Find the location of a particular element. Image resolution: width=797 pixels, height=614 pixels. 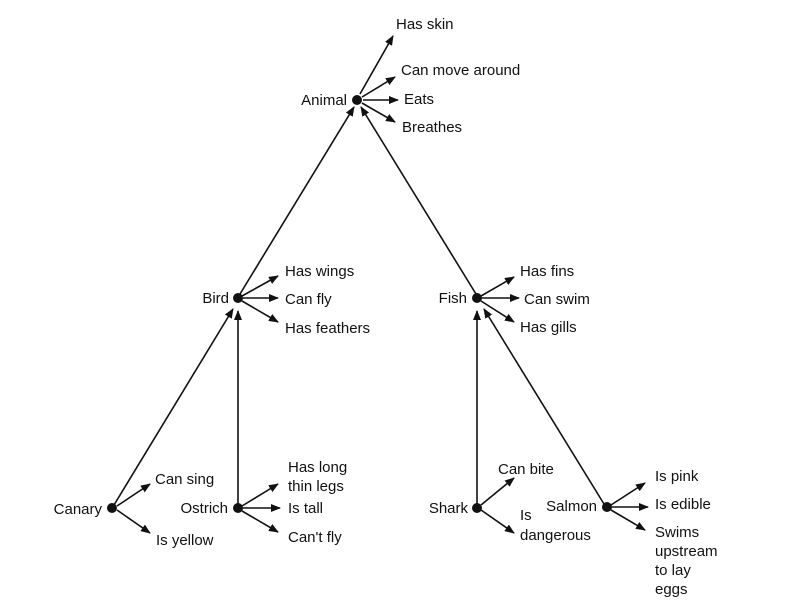

edge-canary-is-yellow is located at coordinates (133, 521).